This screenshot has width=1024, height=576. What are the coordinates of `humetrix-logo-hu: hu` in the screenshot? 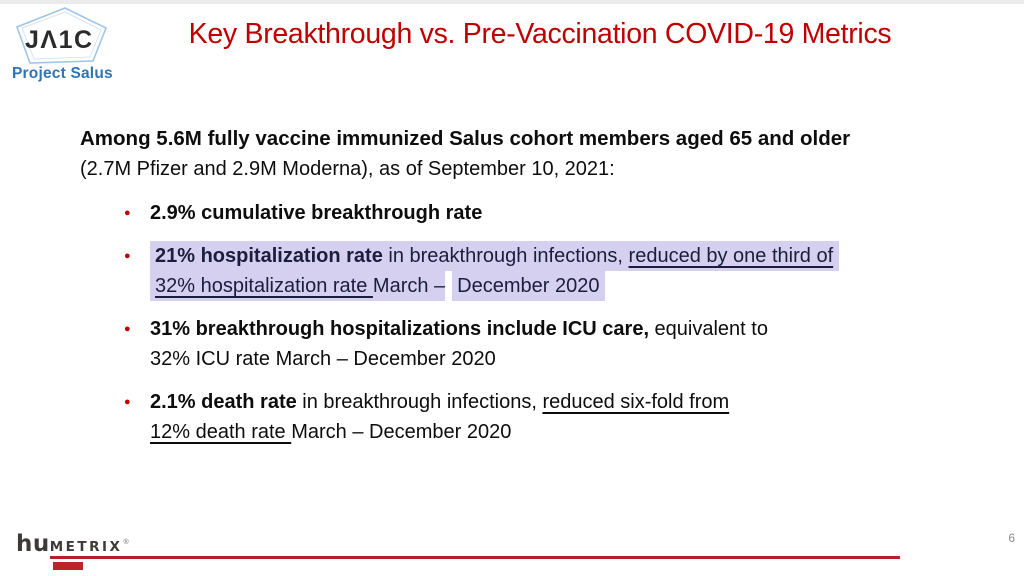 It's located at (33, 544).